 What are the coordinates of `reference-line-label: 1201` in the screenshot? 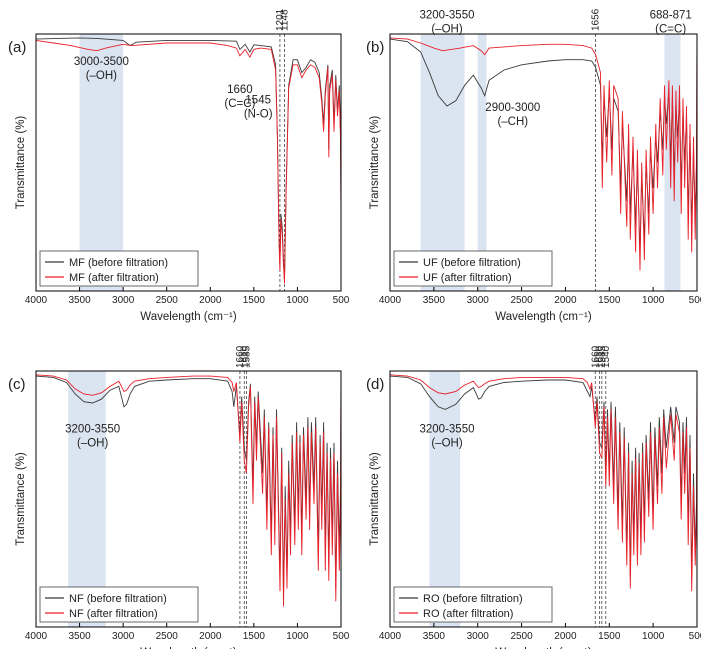 It's located at (280, 19).